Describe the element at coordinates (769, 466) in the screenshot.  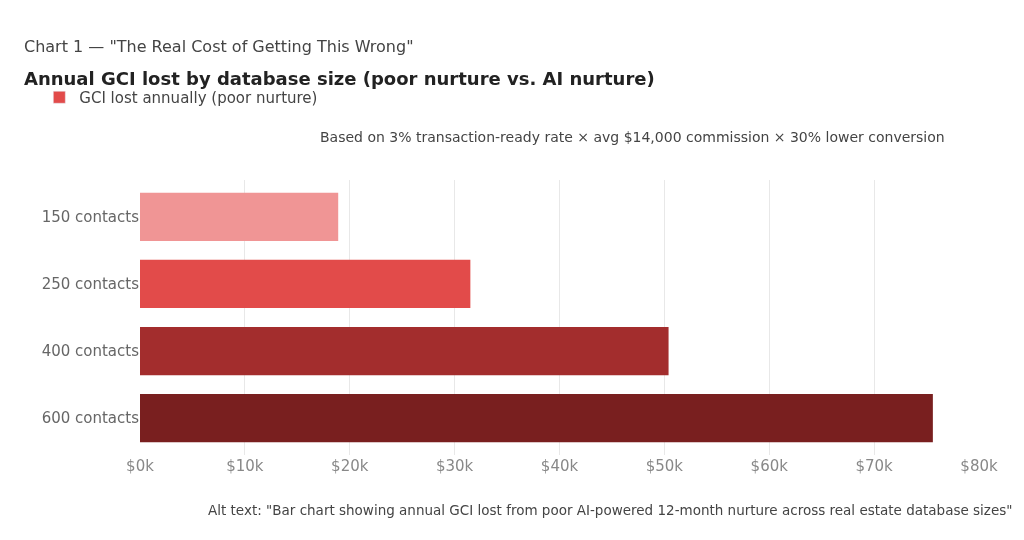
I see `x-tick-label: $60k` at that location.